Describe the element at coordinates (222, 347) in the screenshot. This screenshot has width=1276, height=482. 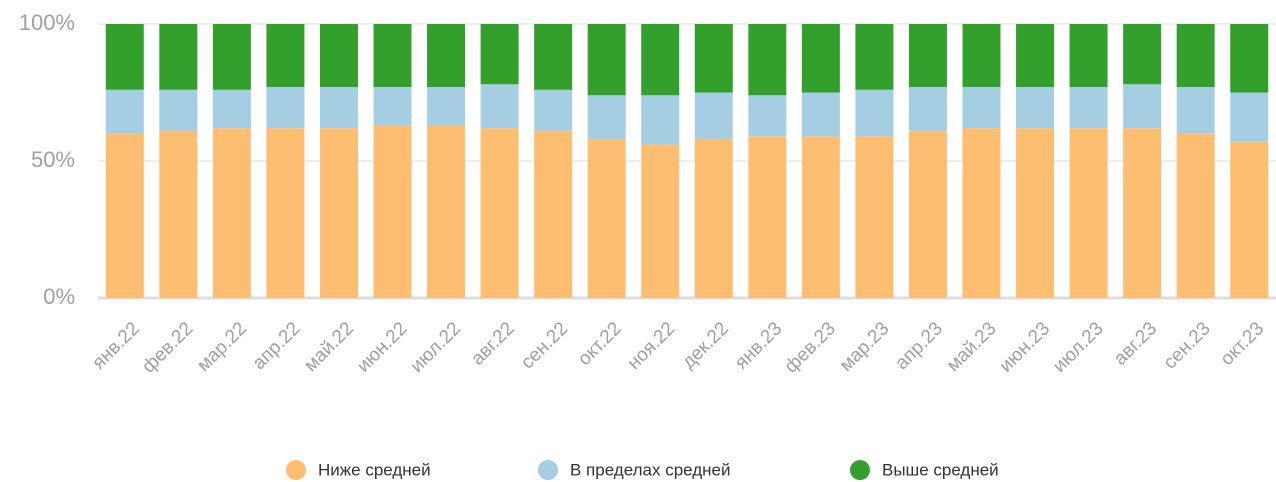
I see `x-tick-label: мар.22` at that location.